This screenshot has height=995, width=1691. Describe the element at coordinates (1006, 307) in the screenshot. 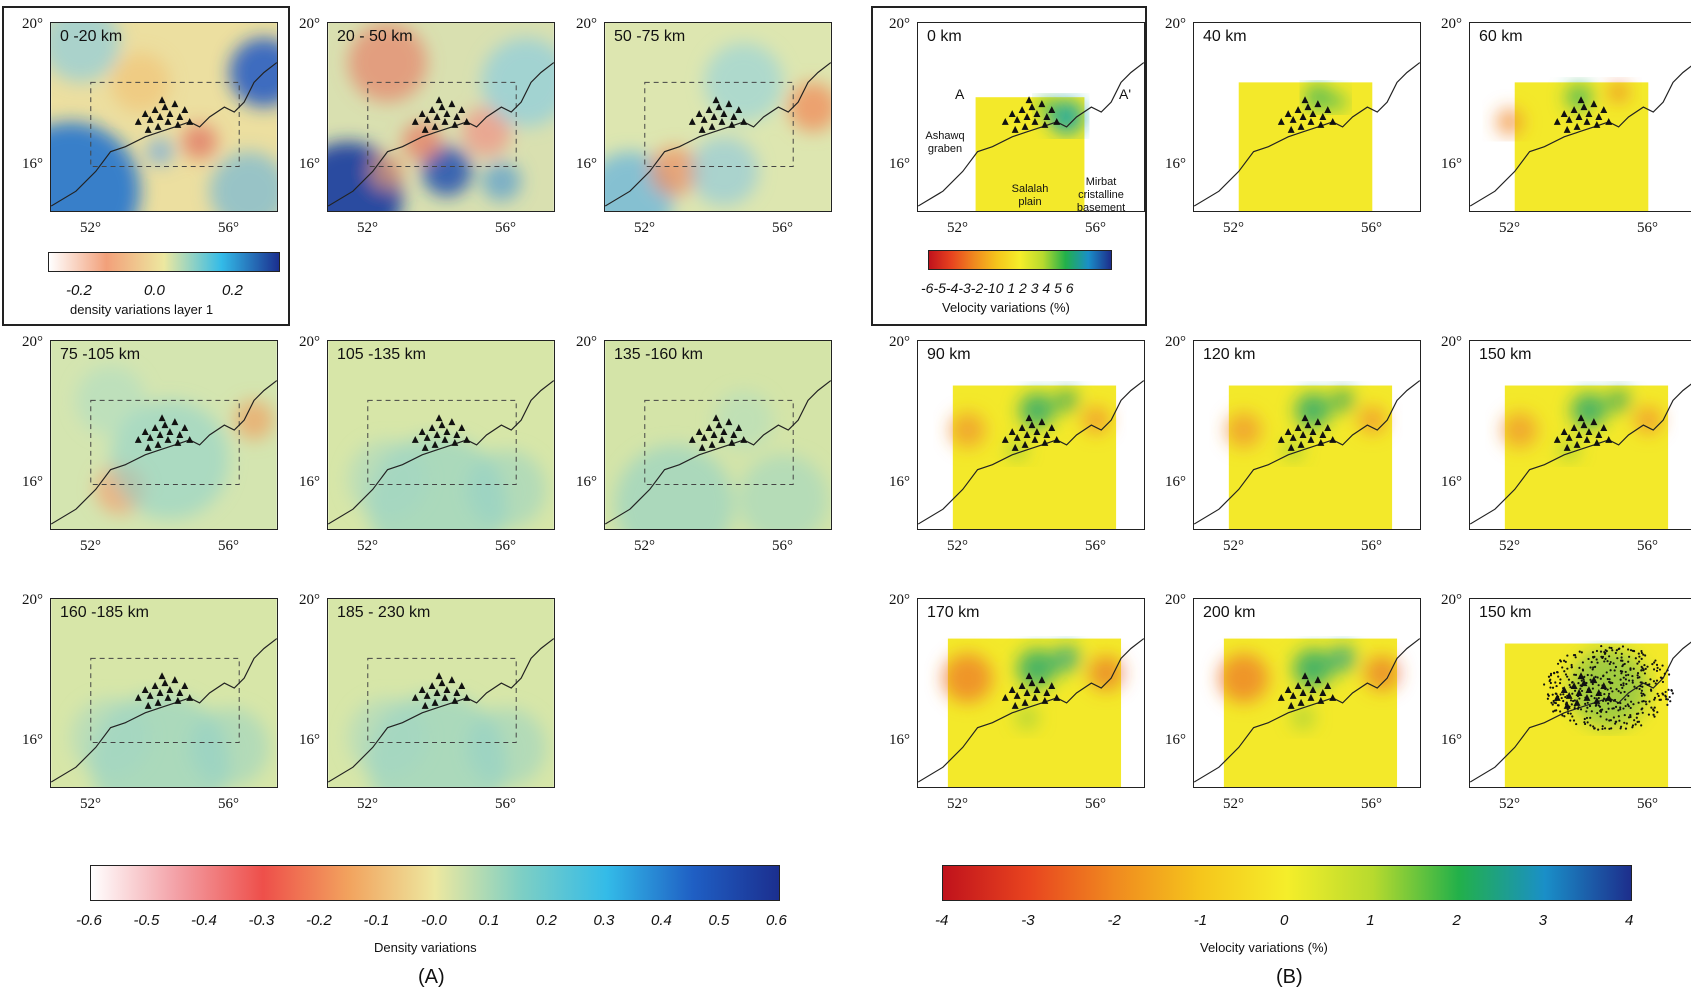

I see `inset-velocity-title: Velocity variations (%)` at that location.